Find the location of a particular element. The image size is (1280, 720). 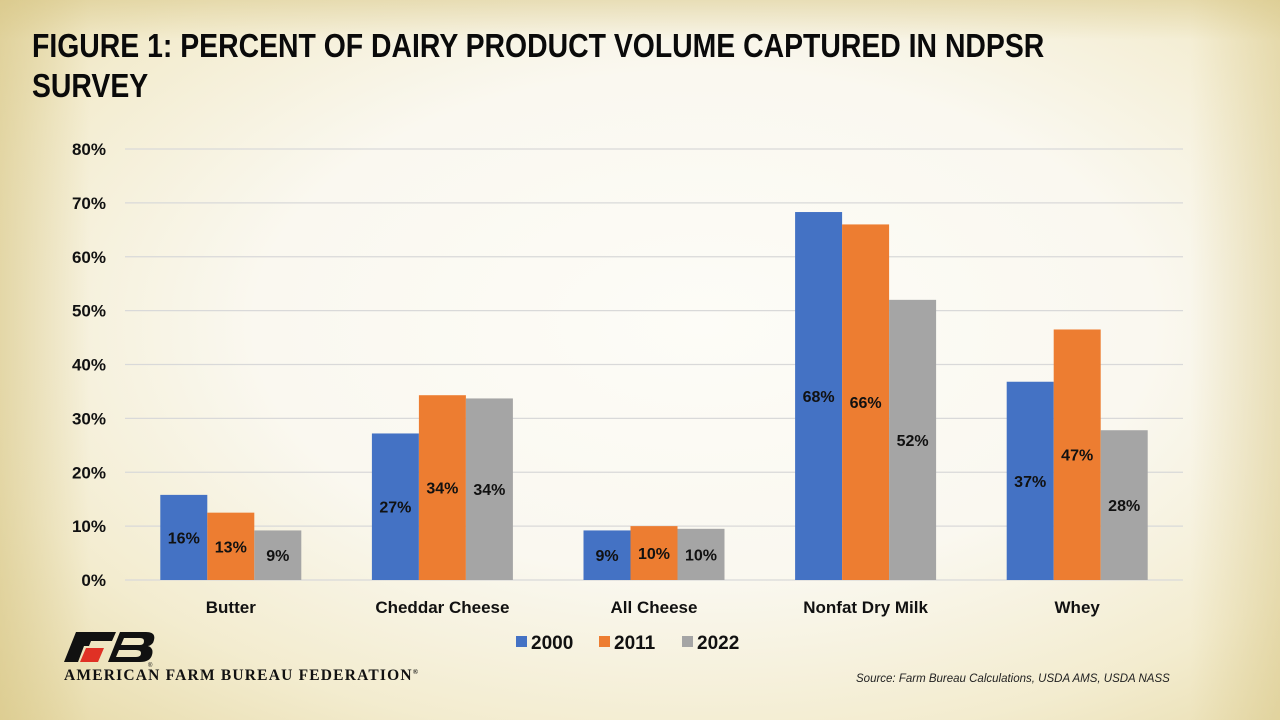

data-label: 27% is located at coordinates (395, 508).